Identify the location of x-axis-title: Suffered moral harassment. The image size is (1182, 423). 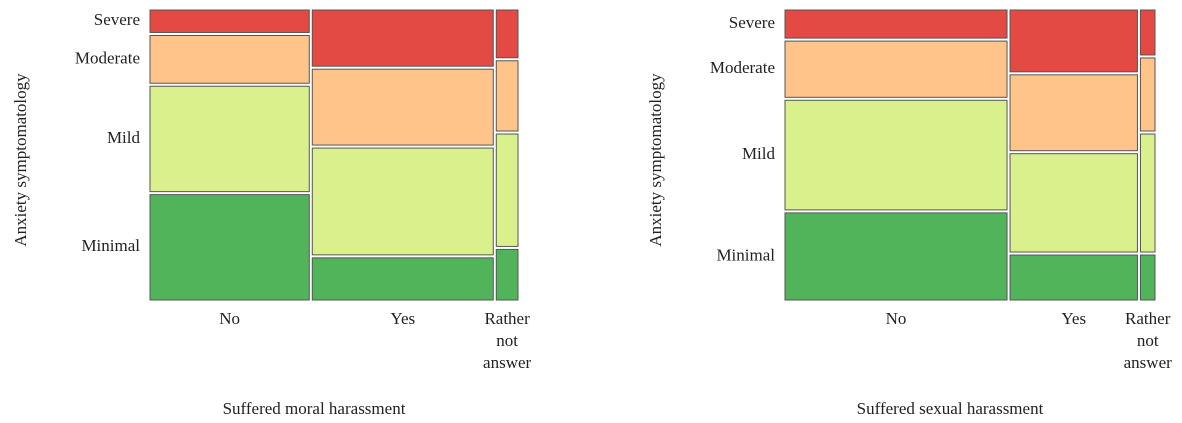
(314, 408).